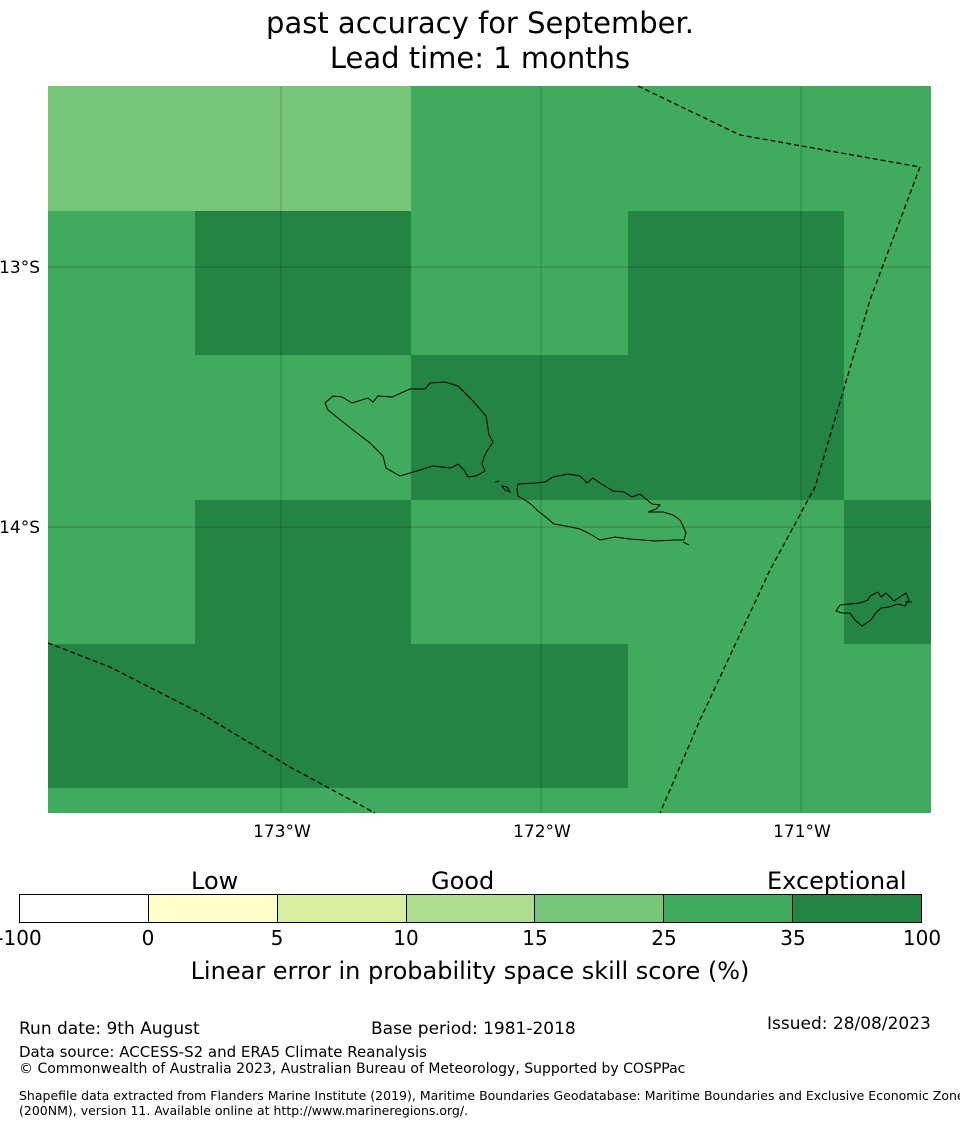 The image size is (960, 1125). I want to click on tutuila-island, so click(873, 609).